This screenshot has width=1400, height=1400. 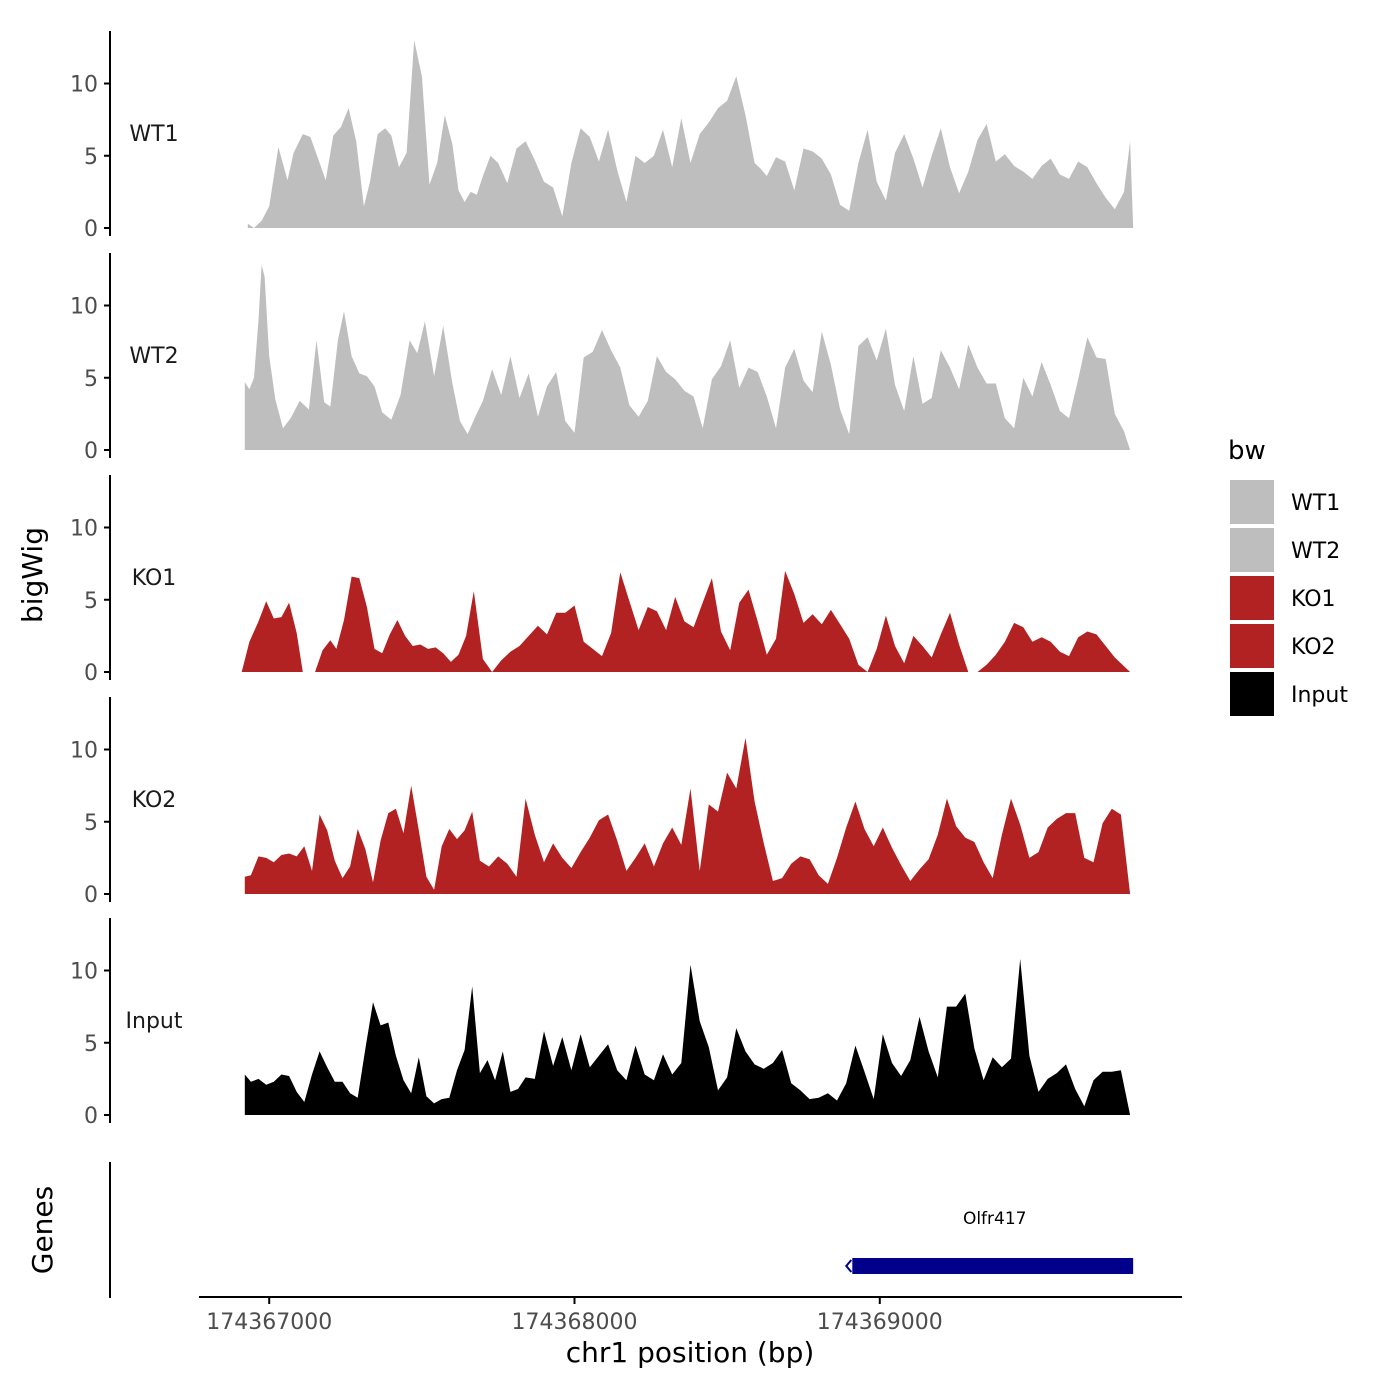 What do you see at coordinates (1252, 550) in the screenshot?
I see `legend-swatch-wt2` at bounding box center [1252, 550].